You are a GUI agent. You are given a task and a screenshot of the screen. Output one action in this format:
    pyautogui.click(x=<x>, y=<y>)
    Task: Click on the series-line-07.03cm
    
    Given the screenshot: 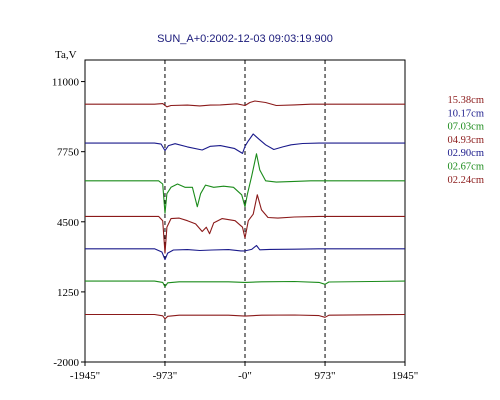 What is the action you would take?
    pyautogui.click(x=245, y=183)
    